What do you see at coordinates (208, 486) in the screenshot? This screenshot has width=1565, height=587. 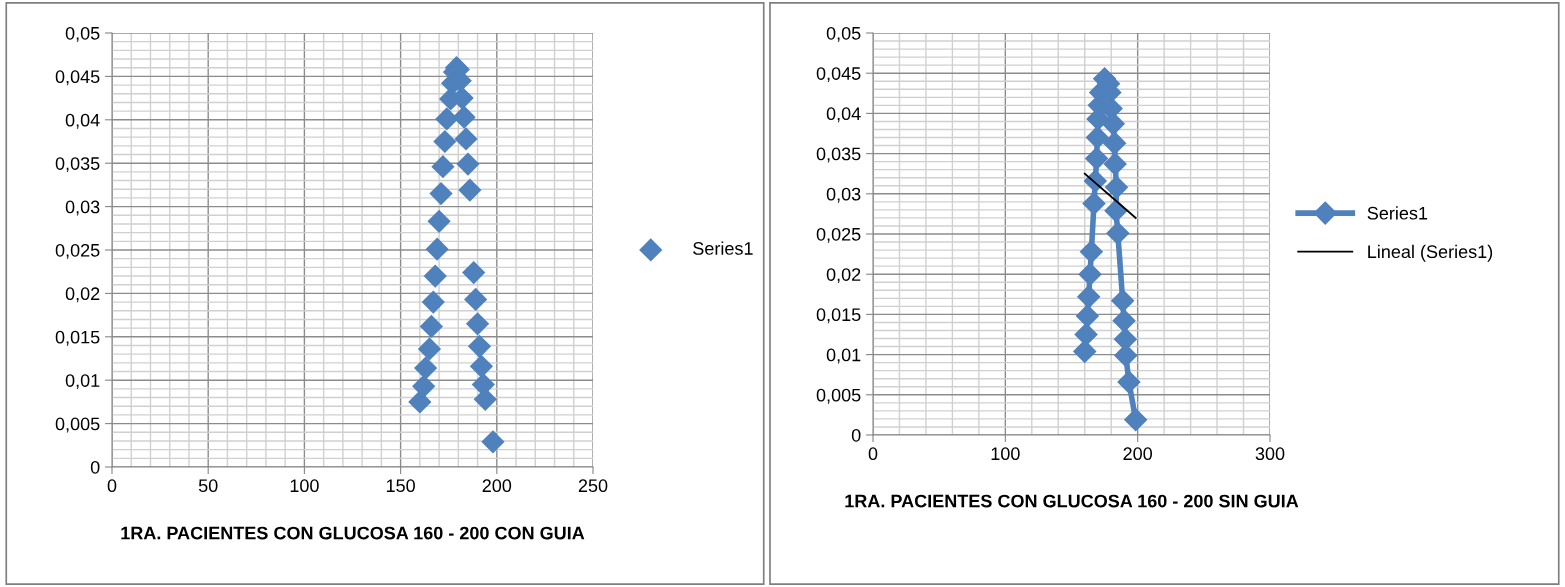 I see `x-tick-label: 50` at bounding box center [208, 486].